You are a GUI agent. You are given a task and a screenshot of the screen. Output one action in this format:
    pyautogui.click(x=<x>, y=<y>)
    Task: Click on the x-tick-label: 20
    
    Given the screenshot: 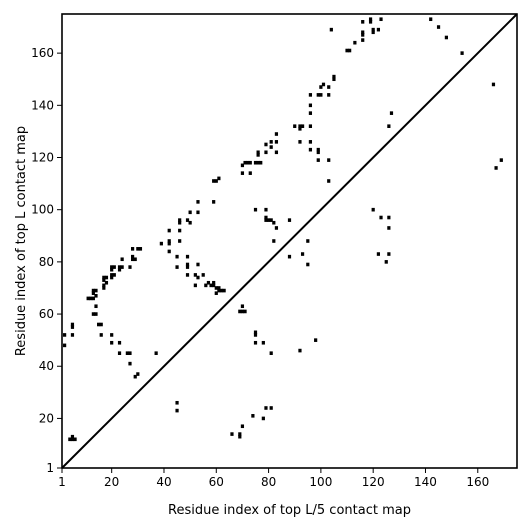 What is the action you would take?
    pyautogui.click(x=111, y=482)
    